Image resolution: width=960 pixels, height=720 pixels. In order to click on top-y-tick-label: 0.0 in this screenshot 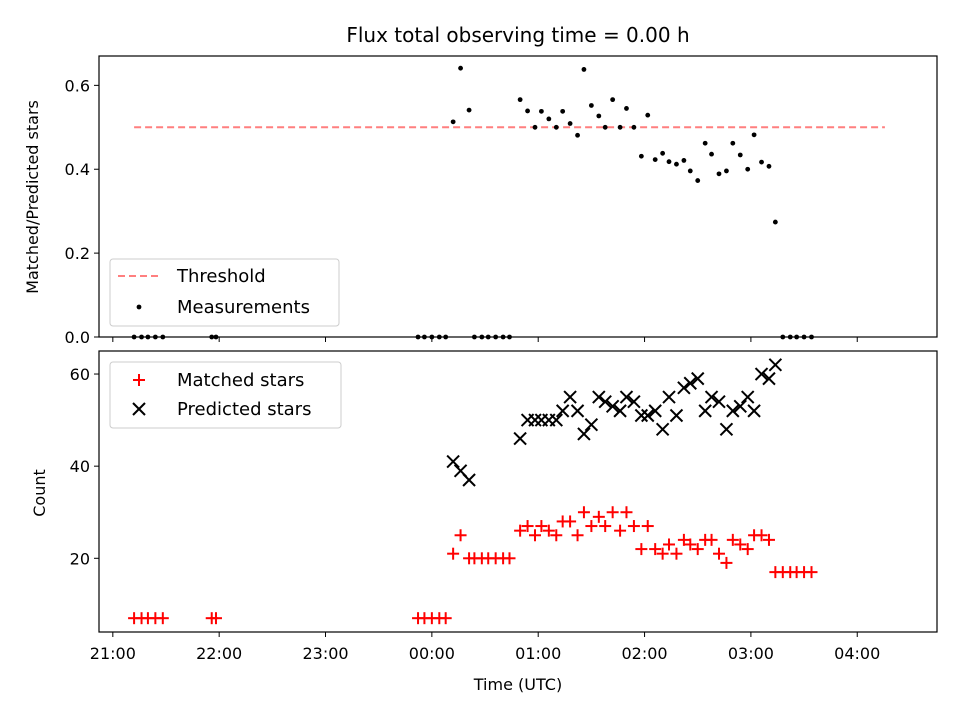, I will do `click(77, 337)`.